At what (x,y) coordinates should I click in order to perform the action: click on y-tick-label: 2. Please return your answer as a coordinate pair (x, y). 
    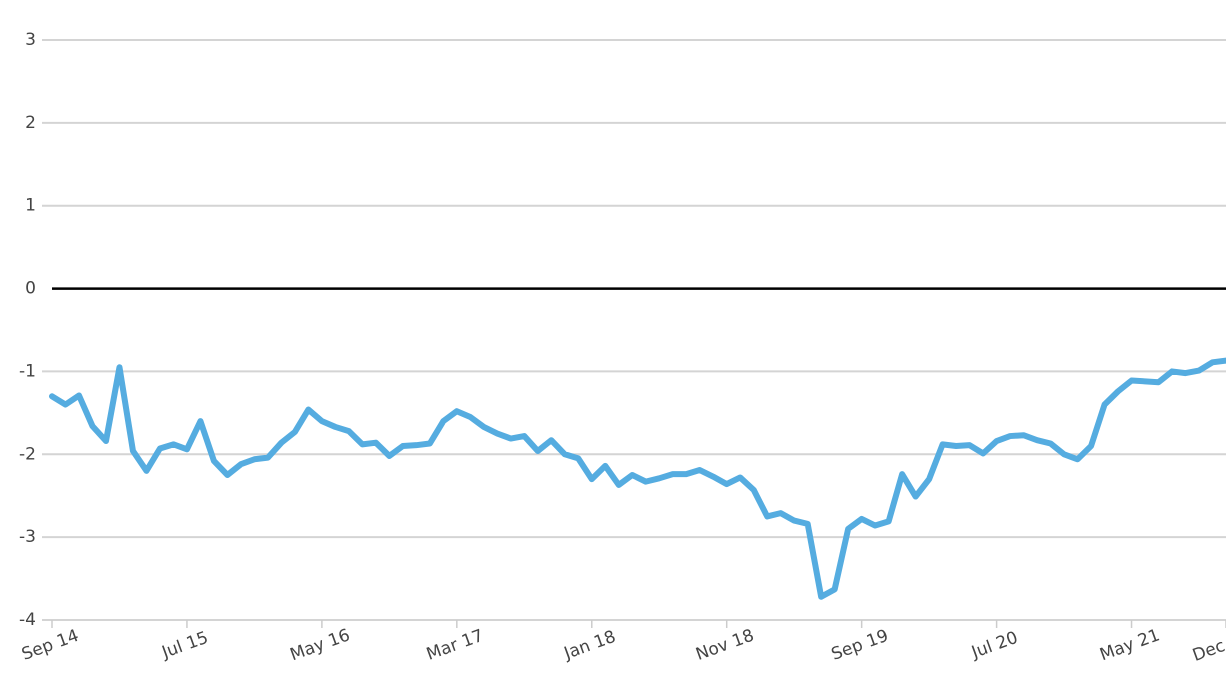
    Looking at the image, I should click on (30, 123).